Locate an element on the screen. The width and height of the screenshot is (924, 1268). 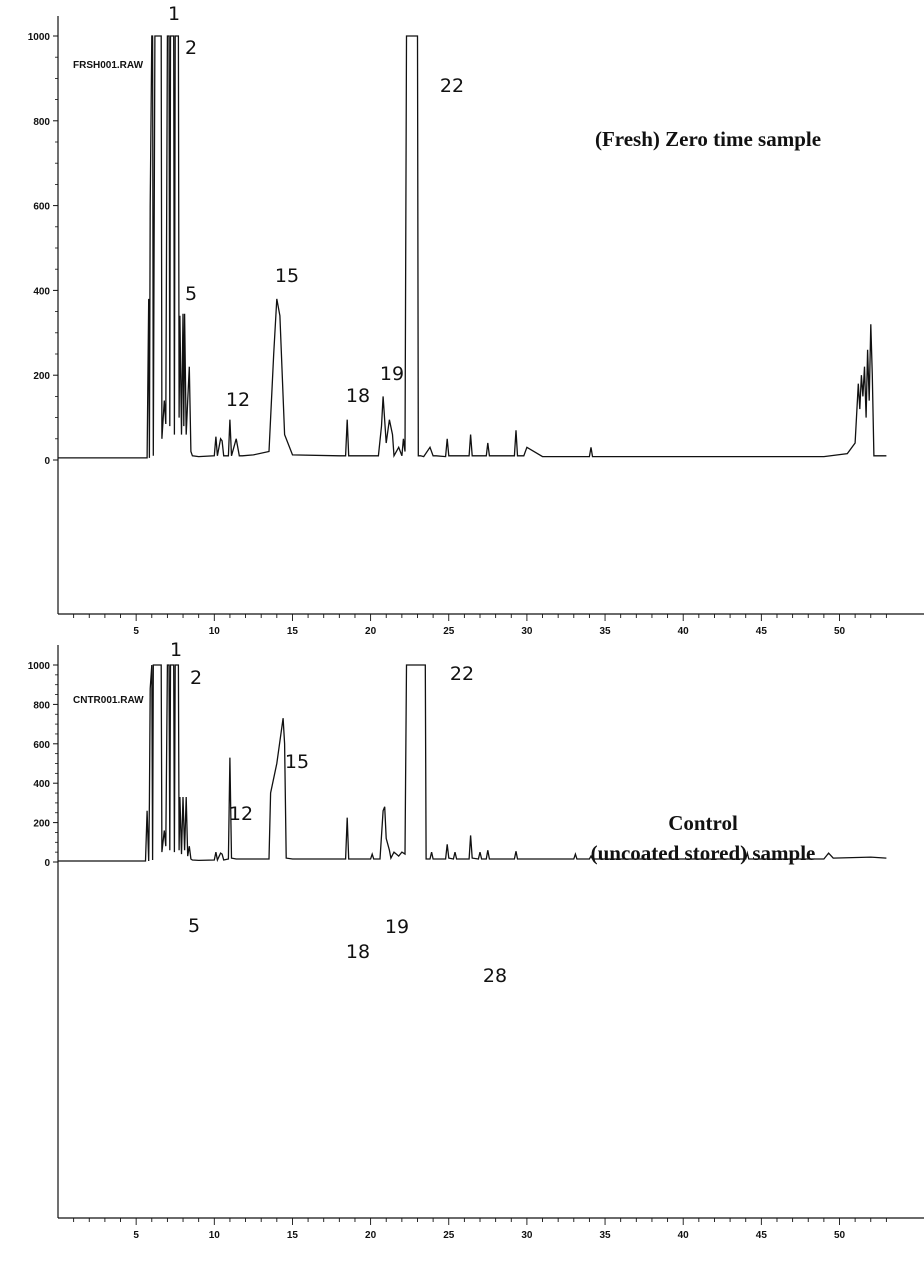
sample-label: Control is located at coordinates (703, 823).